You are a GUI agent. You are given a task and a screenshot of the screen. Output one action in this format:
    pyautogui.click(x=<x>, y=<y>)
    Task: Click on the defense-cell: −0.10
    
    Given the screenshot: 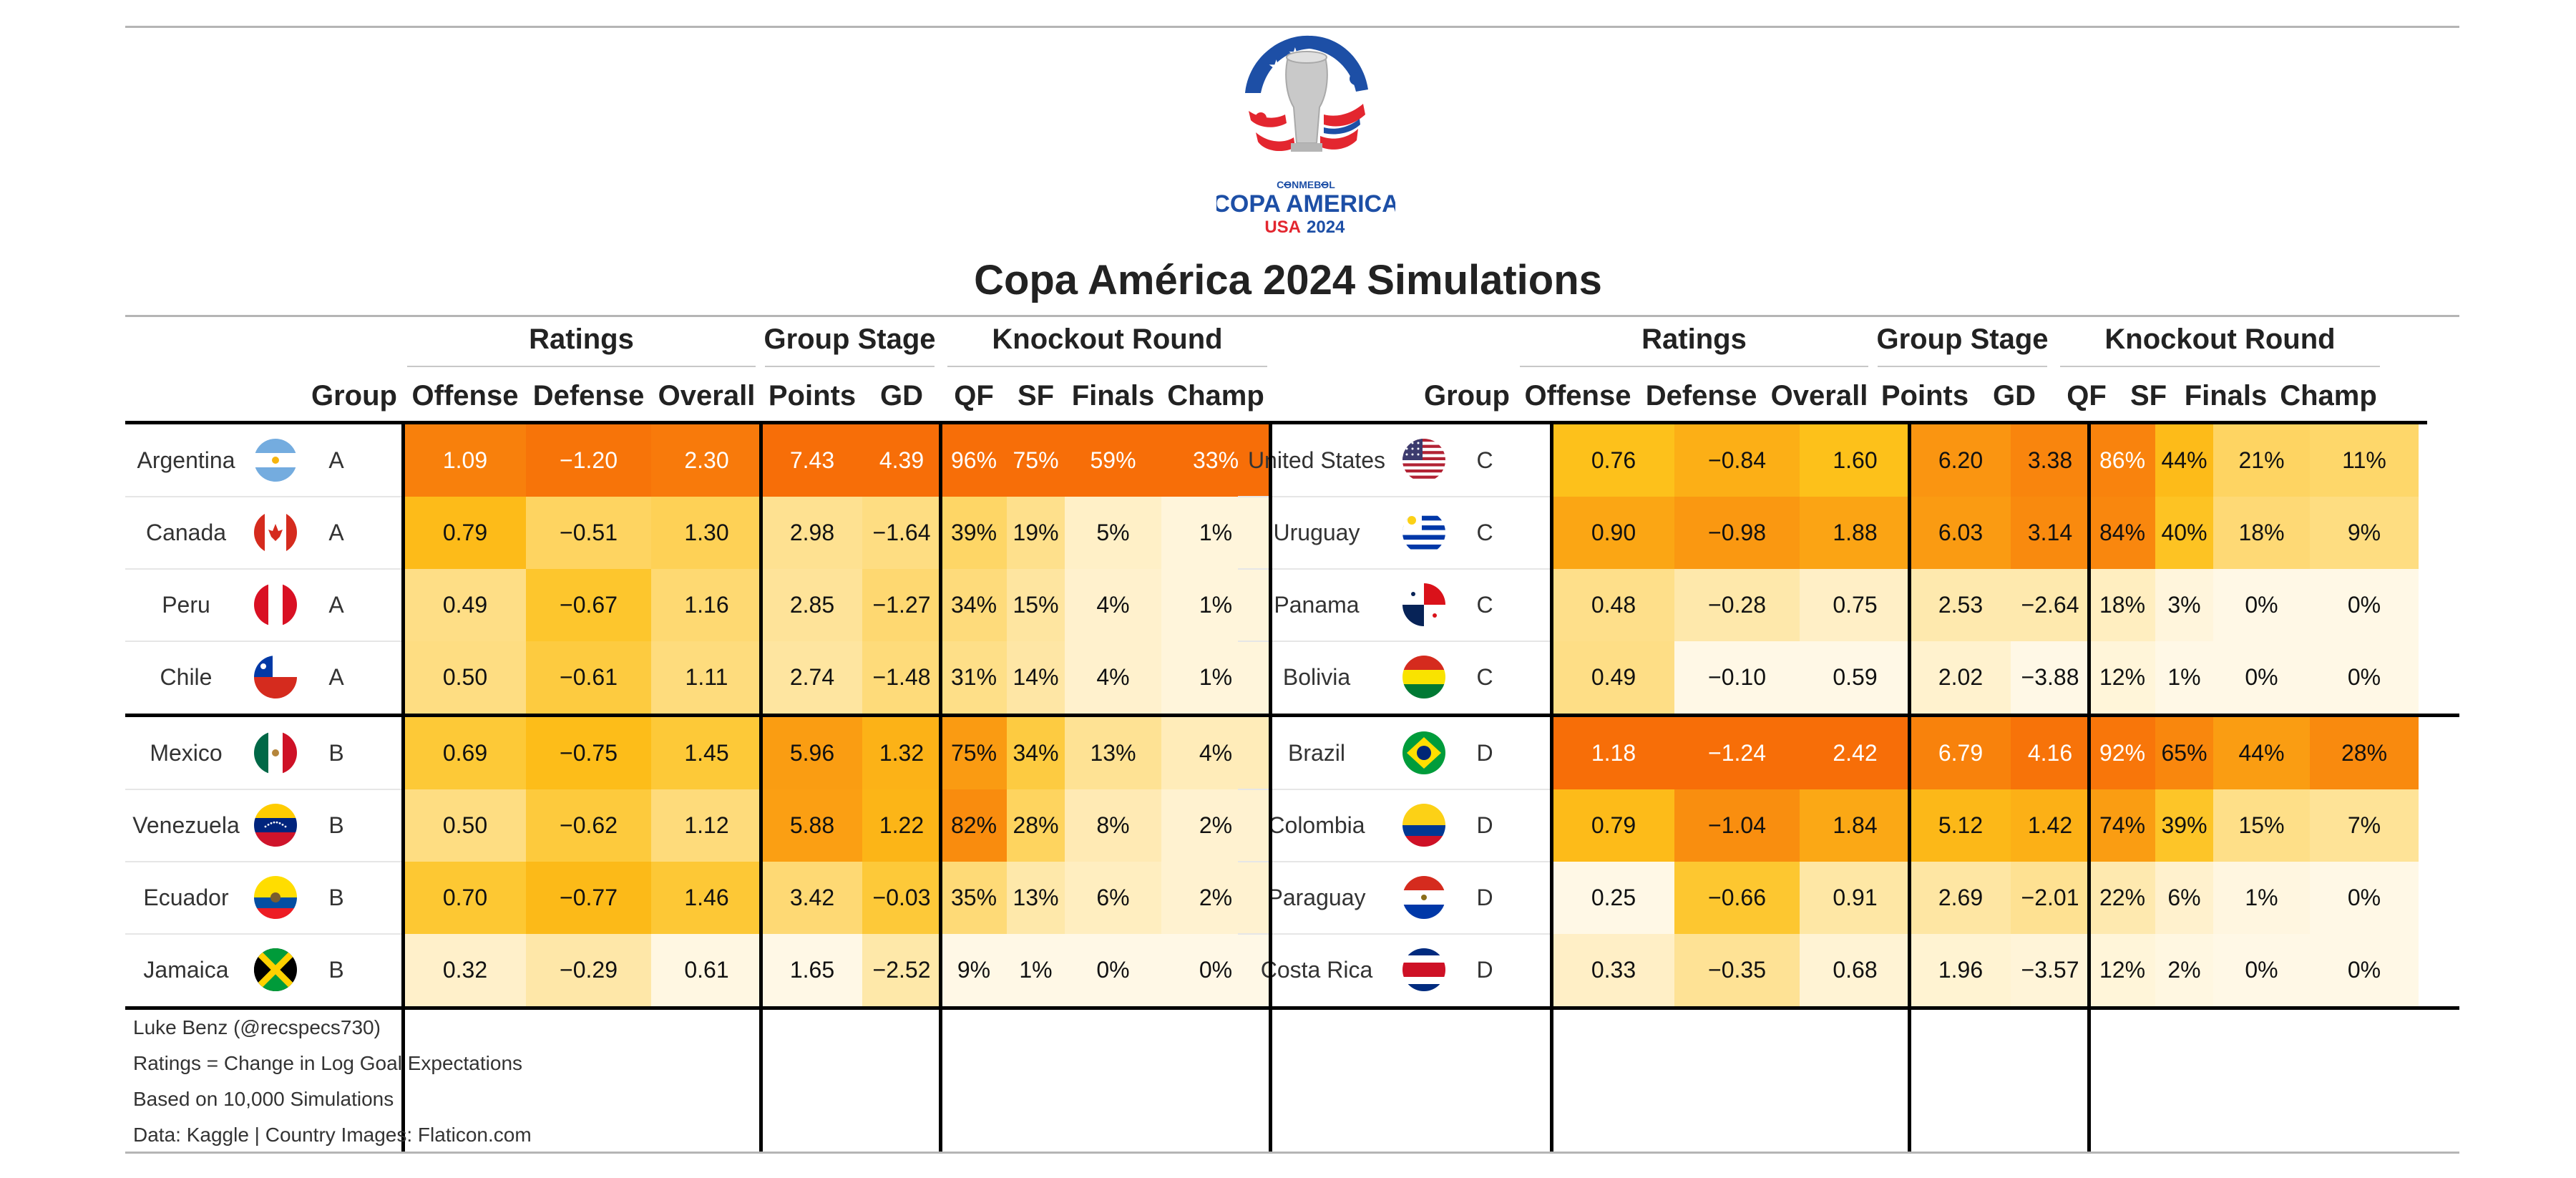 What is the action you would take?
    pyautogui.click(x=1737, y=677)
    